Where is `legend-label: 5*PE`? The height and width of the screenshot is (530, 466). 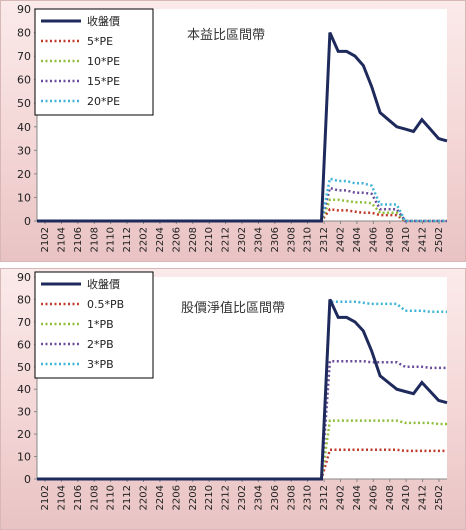 legend-label: 5*PE is located at coordinates (100, 41).